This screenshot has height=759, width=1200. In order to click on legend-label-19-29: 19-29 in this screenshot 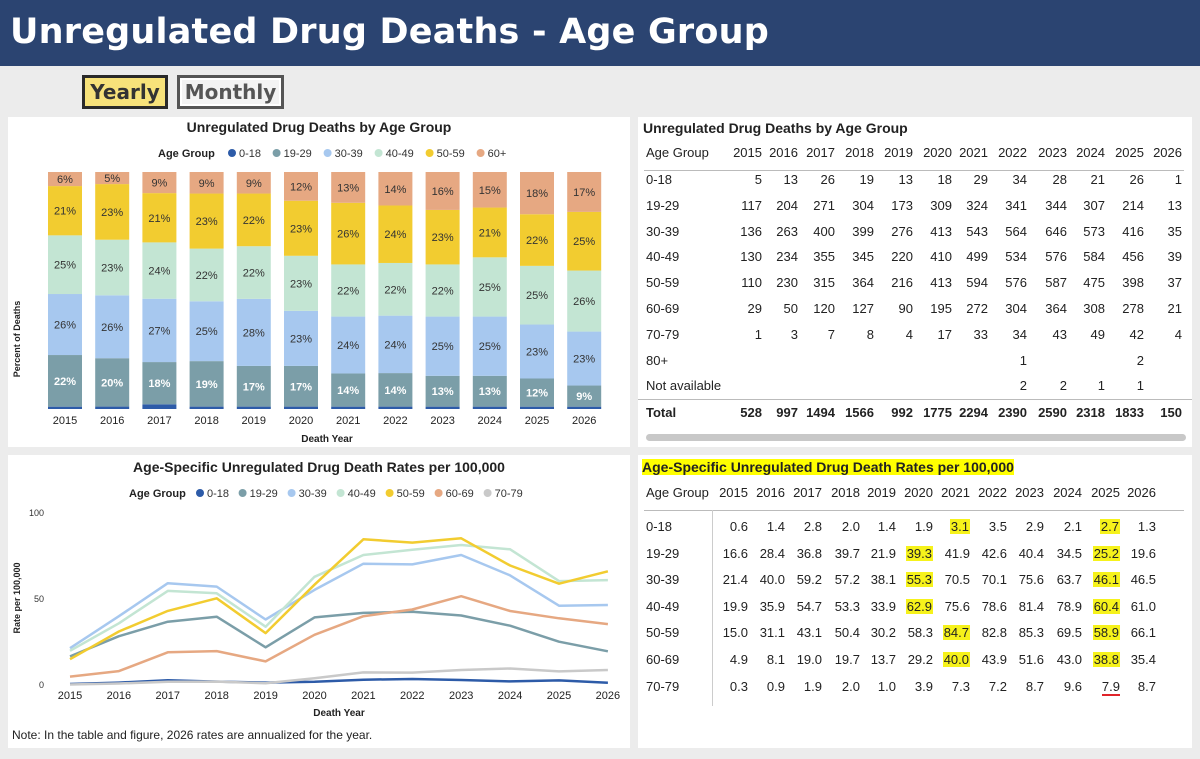, I will do `click(298, 154)`.